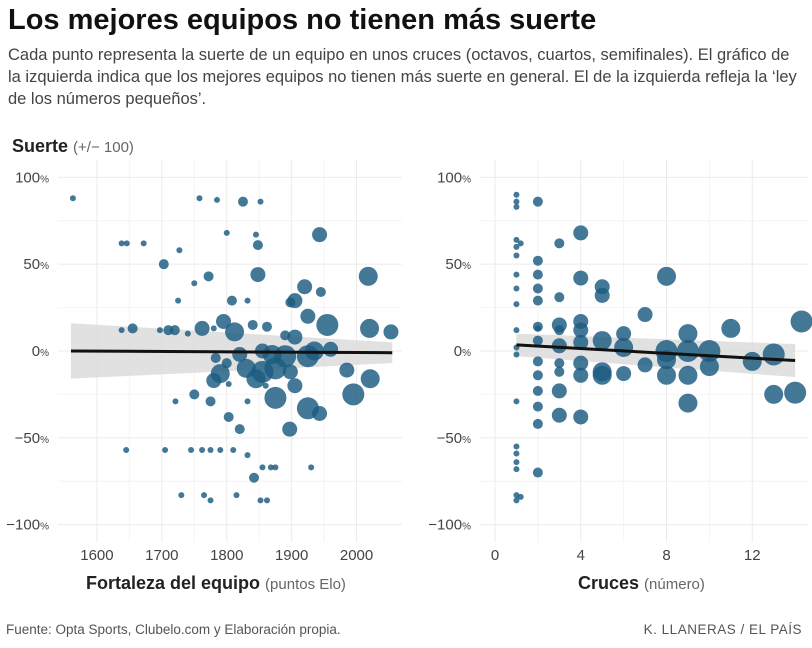 This screenshot has width=812, height=648. Describe the element at coordinates (641, 583) in the screenshot. I see `right-x-axis-title: Cruces (número)` at that location.